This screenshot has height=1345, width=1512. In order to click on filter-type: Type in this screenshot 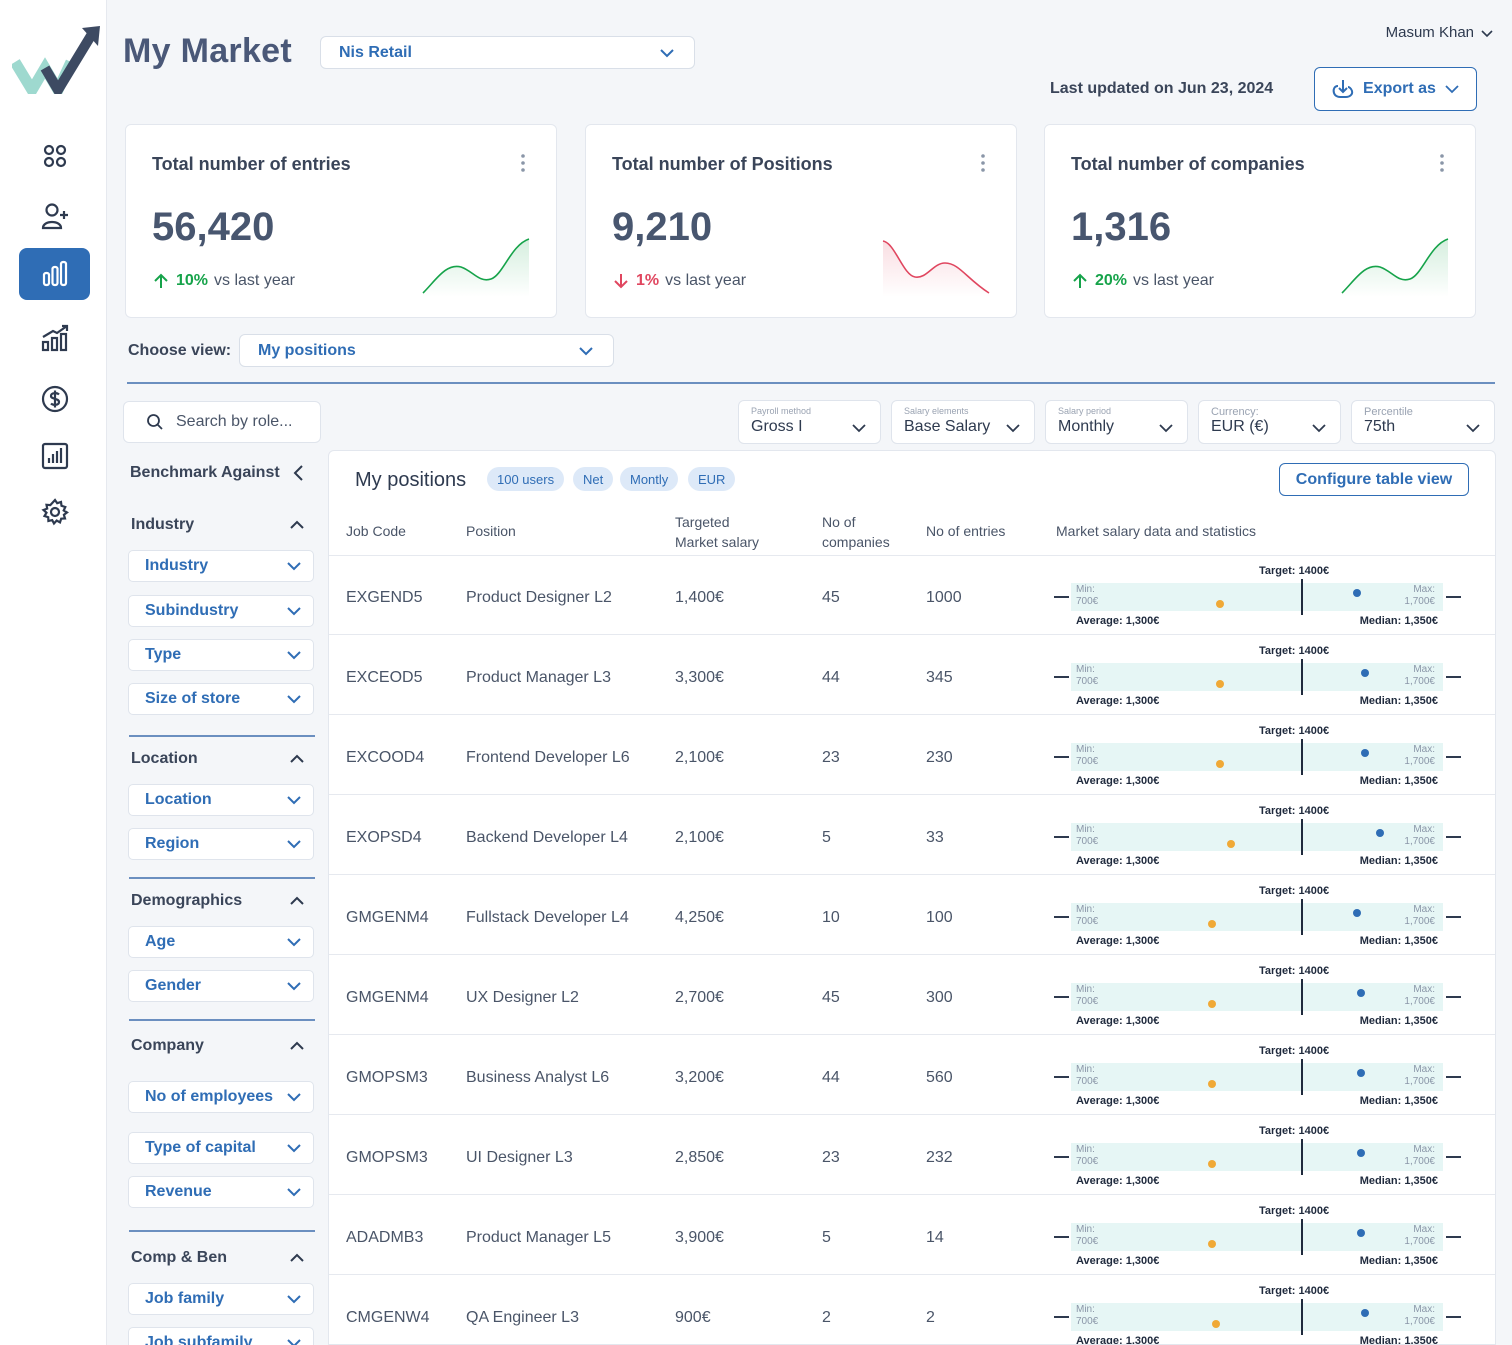, I will do `click(221, 655)`.